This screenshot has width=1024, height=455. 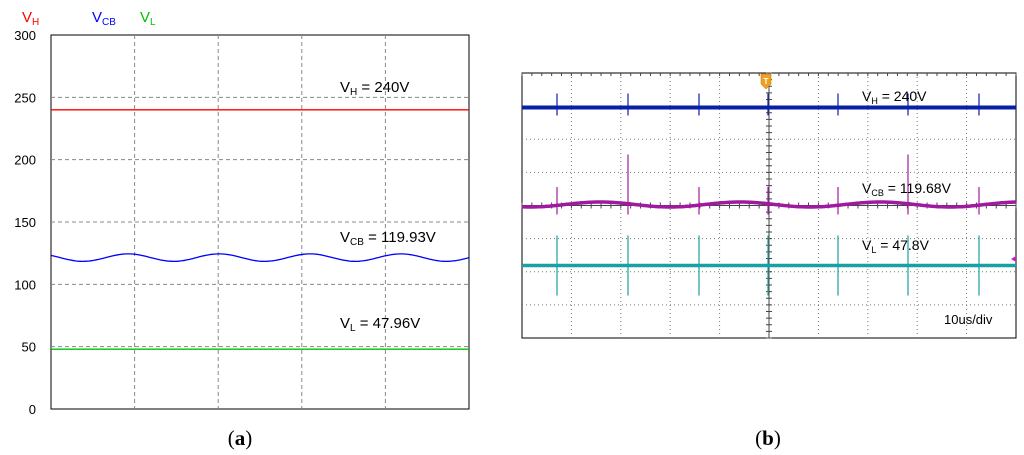 What do you see at coordinates (968, 319) in the screenshot?
I see `time-scale-label: 10us/div` at bounding box center [968, 319].